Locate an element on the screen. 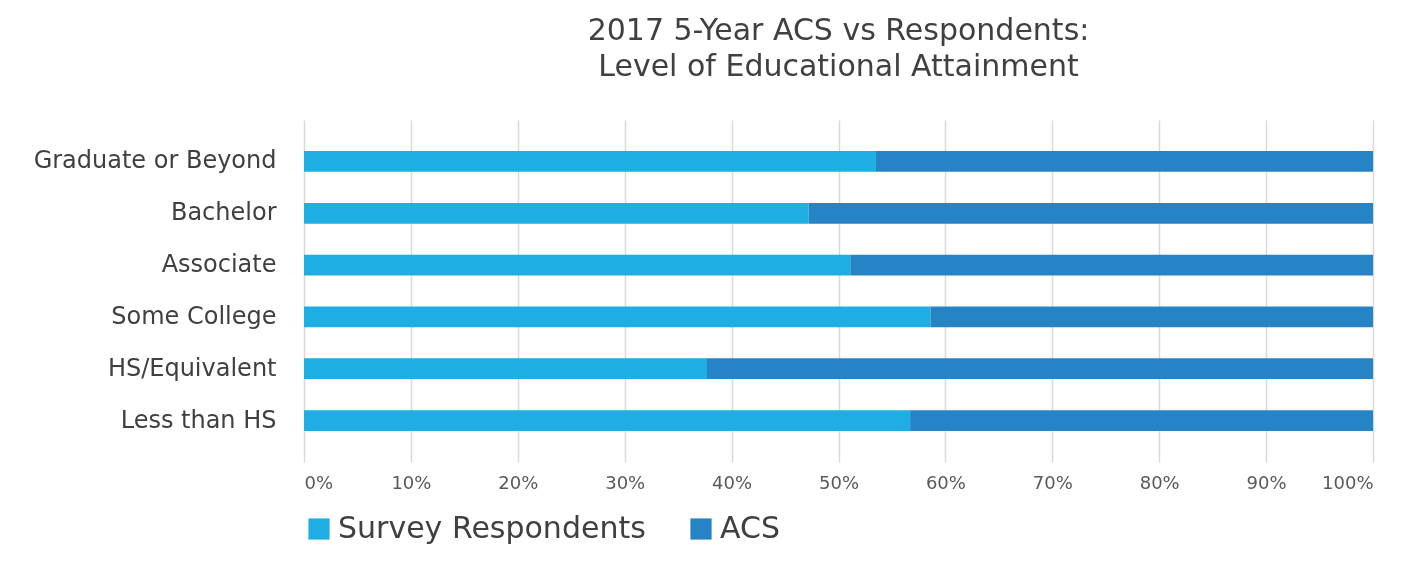 The image size is (1418, 569). y-tick-label: Graduate or Beyond is located at coordinates (155, 160).